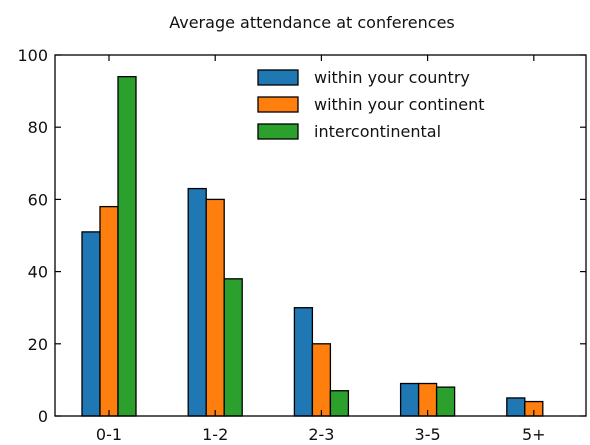 Image resolution: width=590 pixels, height=445 pixels. Describe the element at coordinates (428, 434) in the screenshot. I see `x-tick-label: 3-5` at that location.